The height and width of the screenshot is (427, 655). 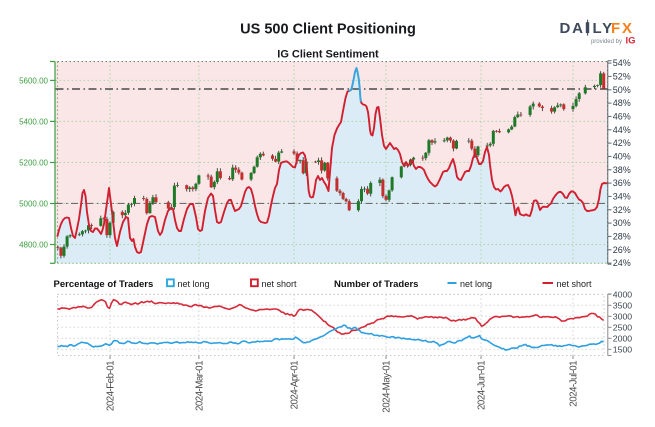 What do you see at coordinates (622, 76) in the screenshot?
I see `svg-text: 52%` at bounding box center [622, 76].